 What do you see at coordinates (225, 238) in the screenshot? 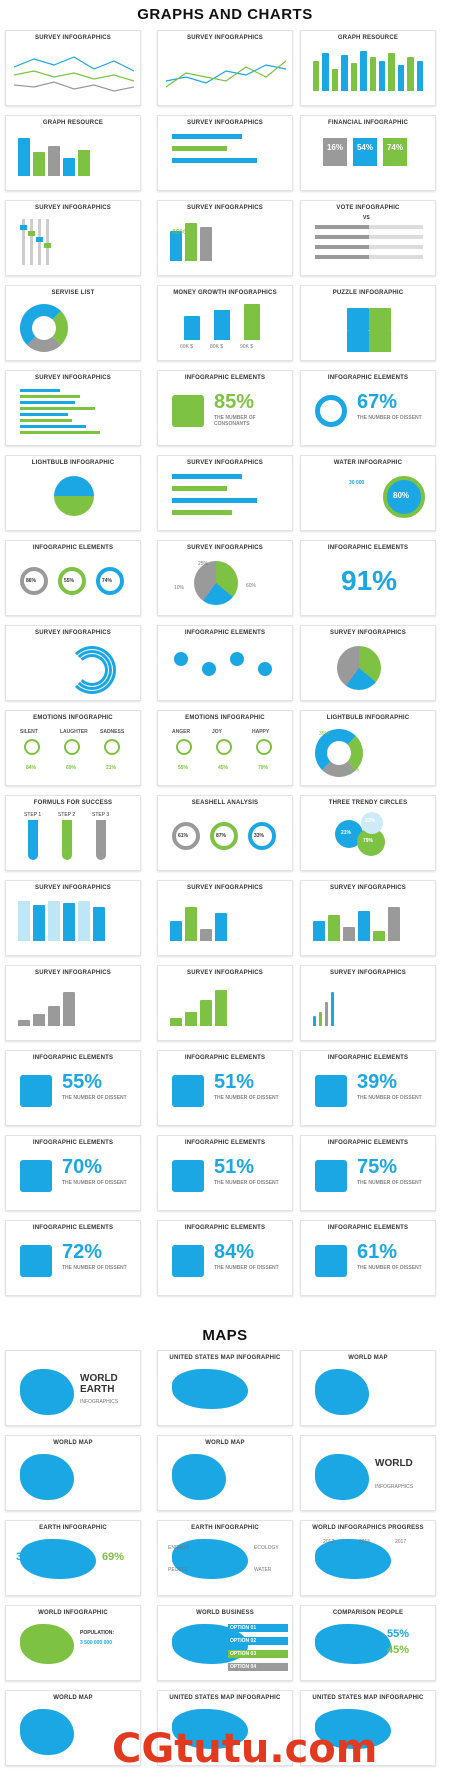
I see `infographic-card: SURVEY INFOGRAPHICS 60%` at bounding box center [225, 238].